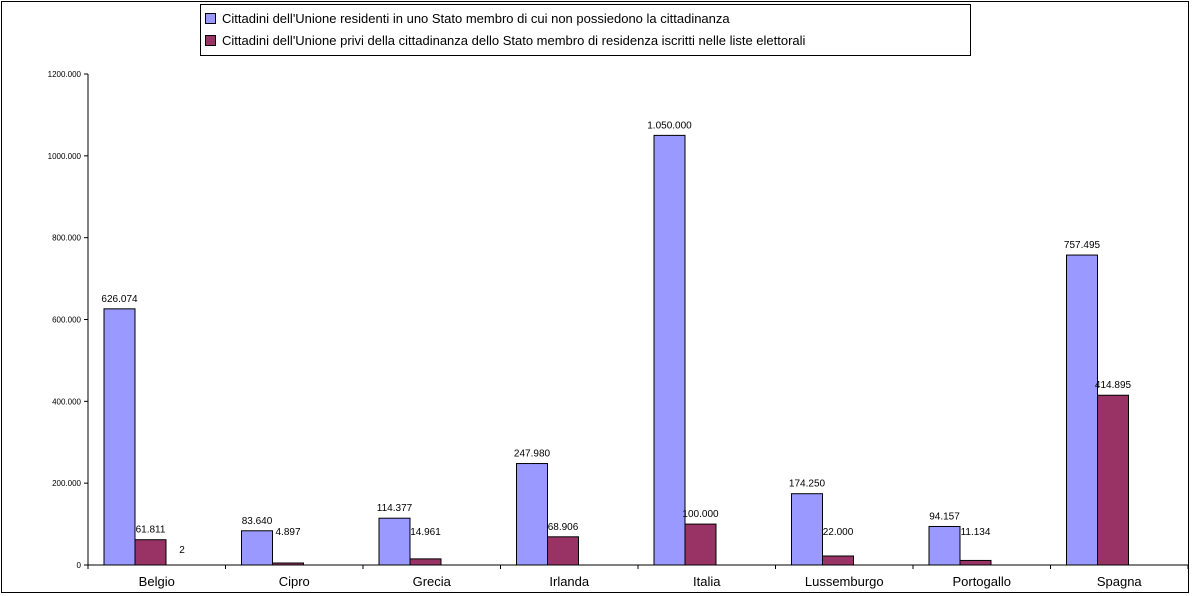  What do you see at coordinates (66, 401) in the screenshot?
I see `y-tick-label: 400.000` at bounding box center [66, 401].